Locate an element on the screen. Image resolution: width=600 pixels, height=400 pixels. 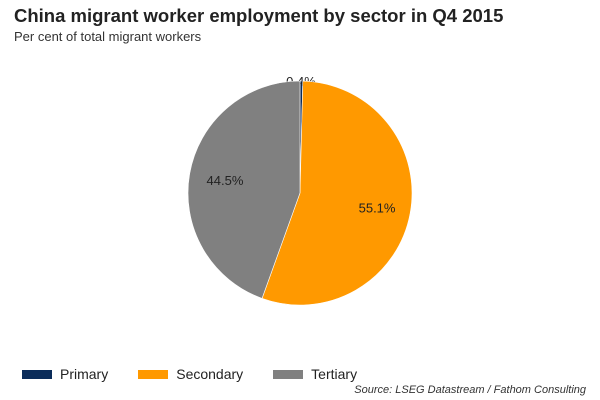
legend-swatch-tertiary is located at coordinates (288, 374).